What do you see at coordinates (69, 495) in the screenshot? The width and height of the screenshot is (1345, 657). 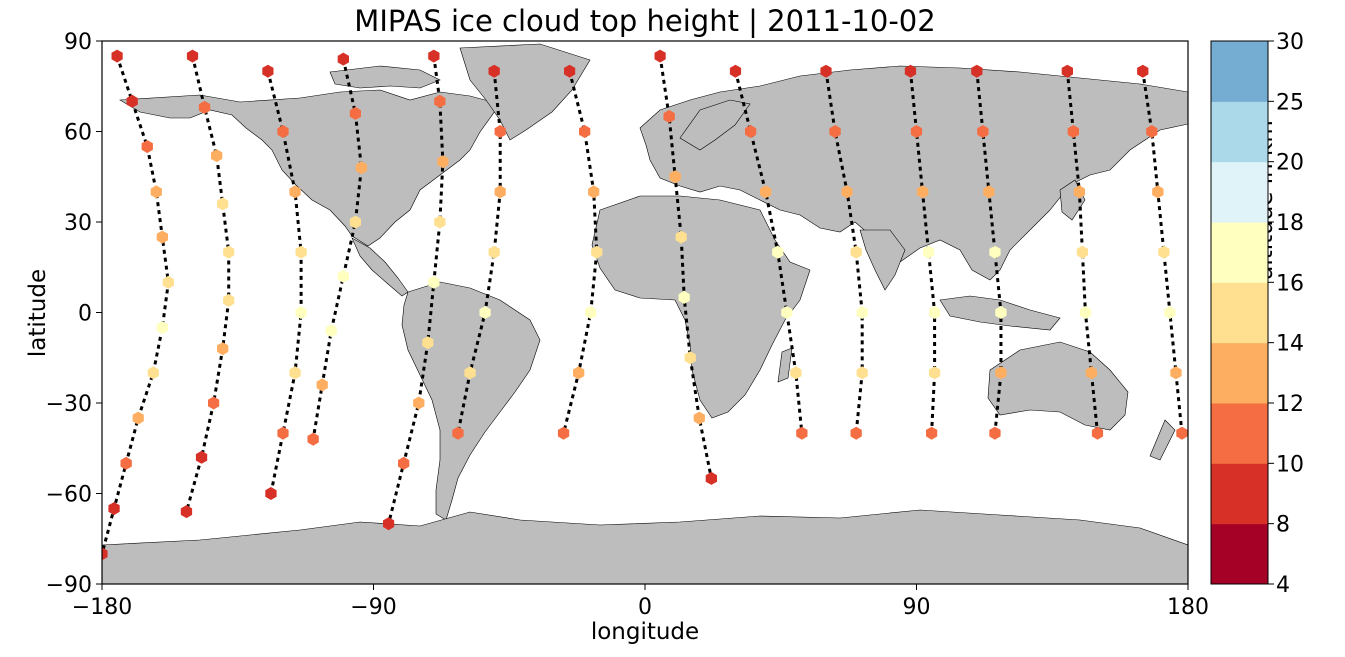 I see `y-tick-label: −60` at bounding box center [69, 495].